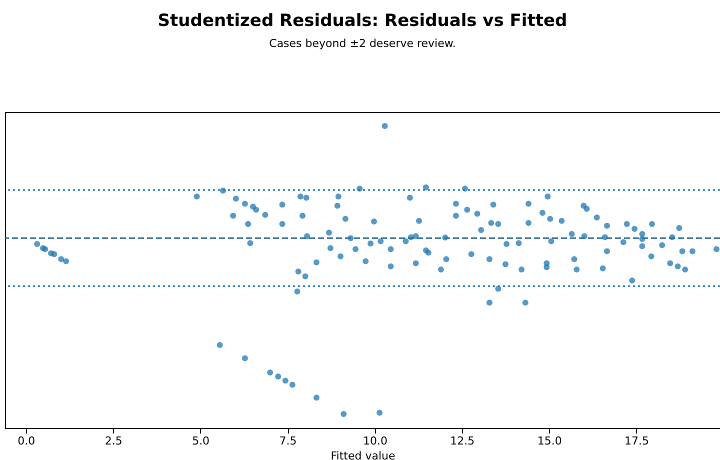  I want to click on x-tick-label: 2.5, so click(113, 441).